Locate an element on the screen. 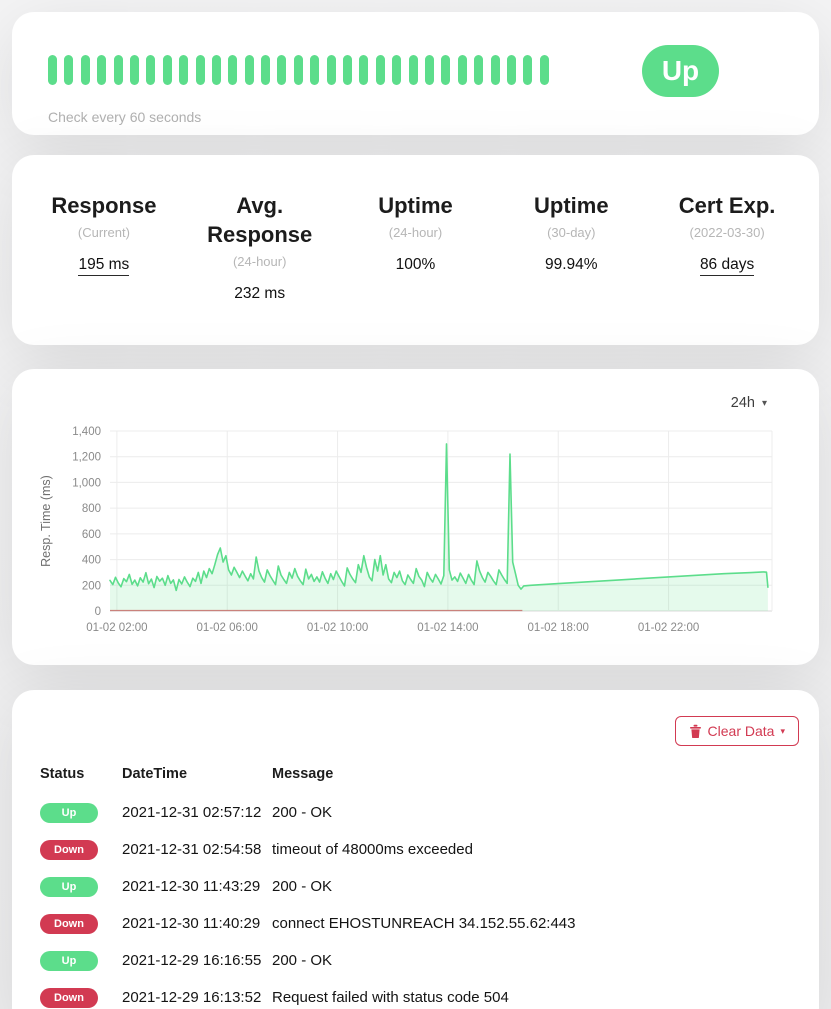 The width and height of the screenshot is (831, 1009). table-row: Up 2021-12-30 11:43:29 200 - OK is located at coordinates (308, 886).